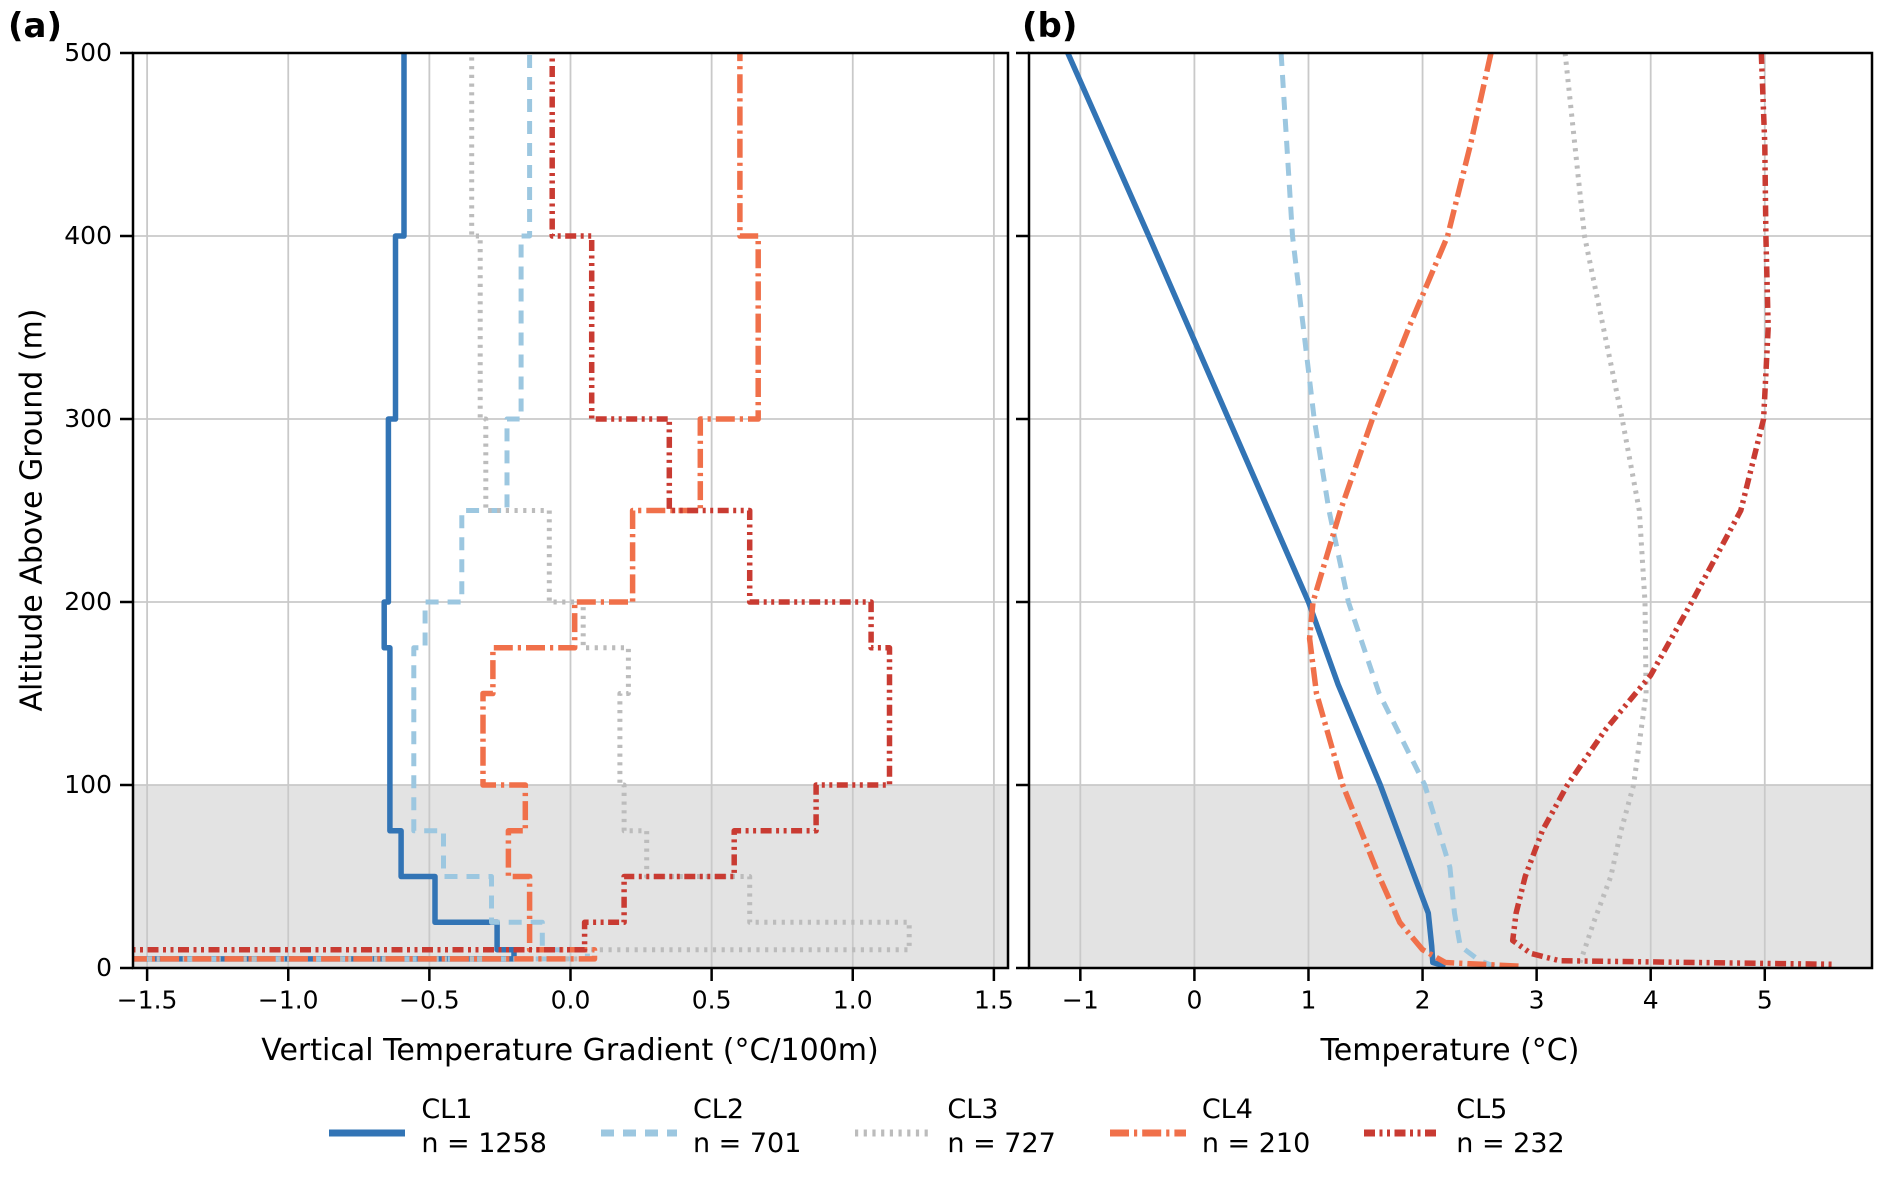 The width and height of the screenshot is (1892, 1195). Describe the element at coordinates (638, 1133) in the screenshot. I see `legend-swatch-cl2-line` at that location.